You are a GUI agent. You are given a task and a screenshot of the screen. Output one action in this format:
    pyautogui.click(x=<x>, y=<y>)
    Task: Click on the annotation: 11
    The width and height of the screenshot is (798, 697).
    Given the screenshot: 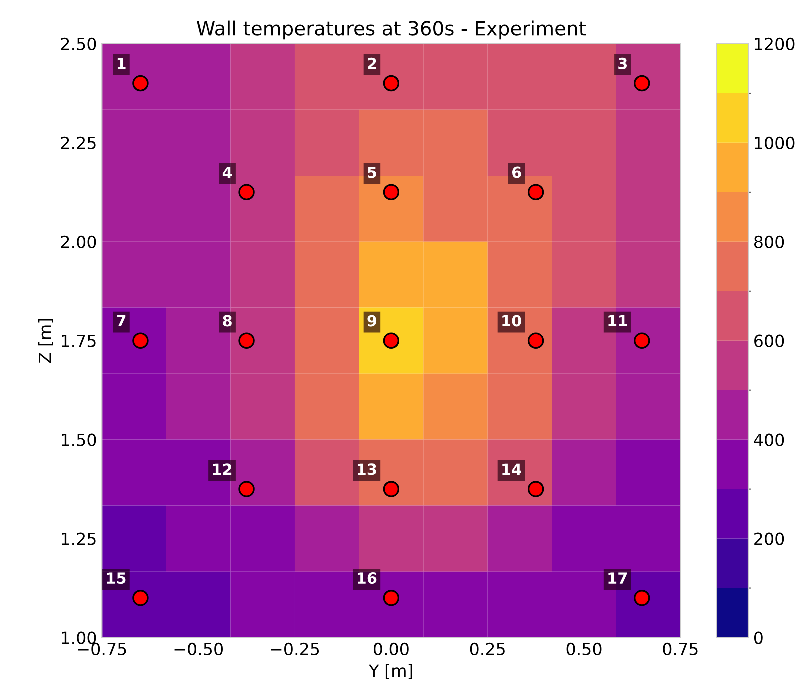 What is the action you would take?
    pyautogui.click(x=618, y=321)
    